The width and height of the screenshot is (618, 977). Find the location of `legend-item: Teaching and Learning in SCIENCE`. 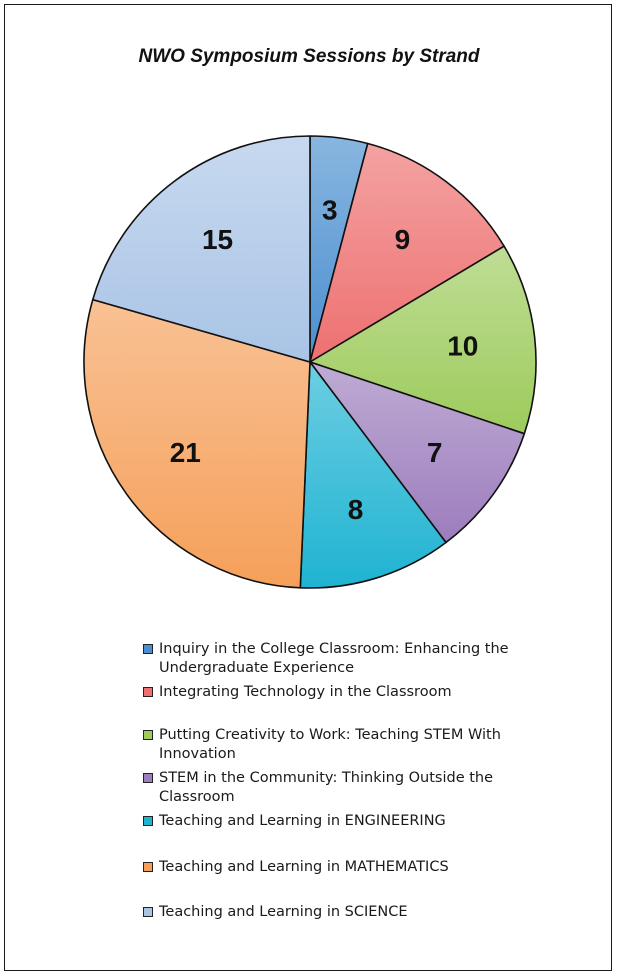

legend-item: Teaching and Learning in SCIENCE is located at coordinates (343, 912).